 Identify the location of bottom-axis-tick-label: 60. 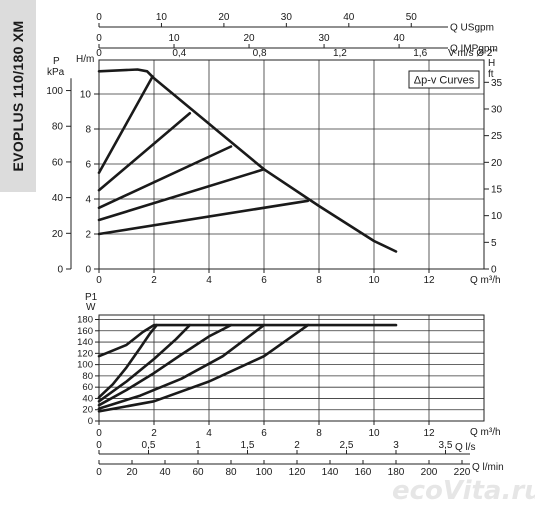
(198, 472).